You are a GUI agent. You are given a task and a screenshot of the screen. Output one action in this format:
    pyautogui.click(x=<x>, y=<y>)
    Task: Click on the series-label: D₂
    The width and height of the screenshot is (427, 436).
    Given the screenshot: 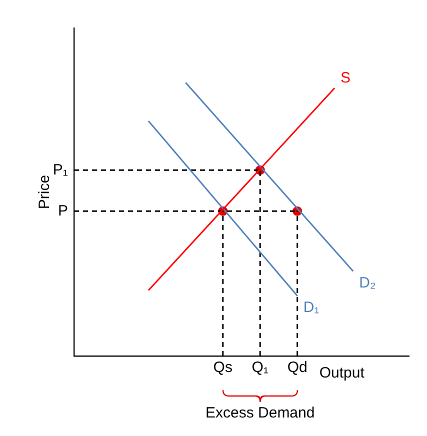 What is the action you would take?
    pyautogui.click(x=367, y=283)
    